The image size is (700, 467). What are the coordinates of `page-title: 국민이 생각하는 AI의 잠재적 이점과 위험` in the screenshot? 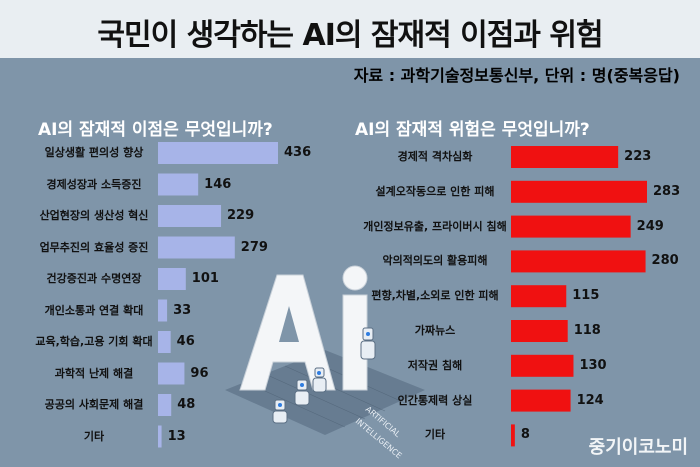 It's located at (350, 35).